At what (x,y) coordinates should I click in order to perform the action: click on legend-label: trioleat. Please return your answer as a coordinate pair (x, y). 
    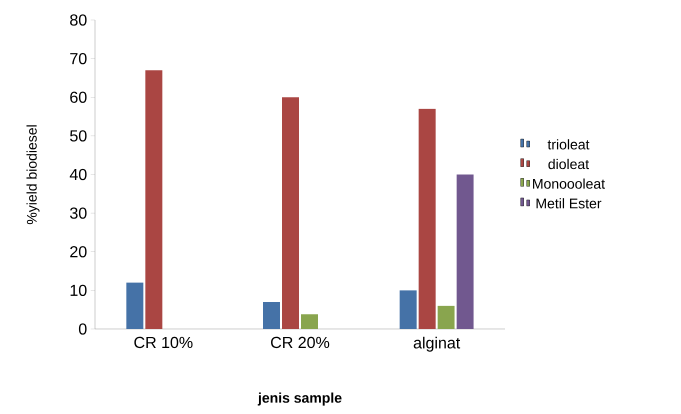
    Looking at the image, I should click on (569, 144).